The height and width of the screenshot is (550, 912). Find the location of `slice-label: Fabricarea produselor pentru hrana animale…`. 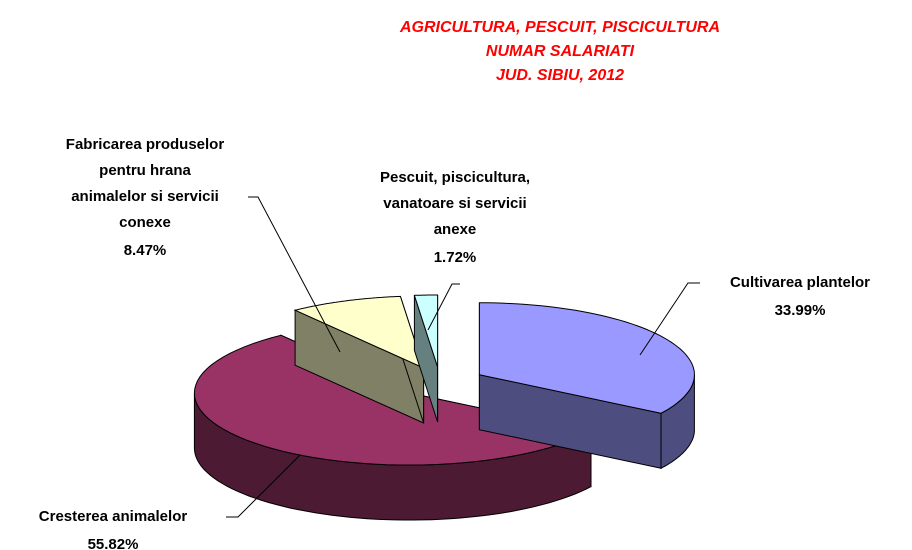

slice-label: Fabricarea produselor pentru hrana animale… is located at coordinates (145, 183).